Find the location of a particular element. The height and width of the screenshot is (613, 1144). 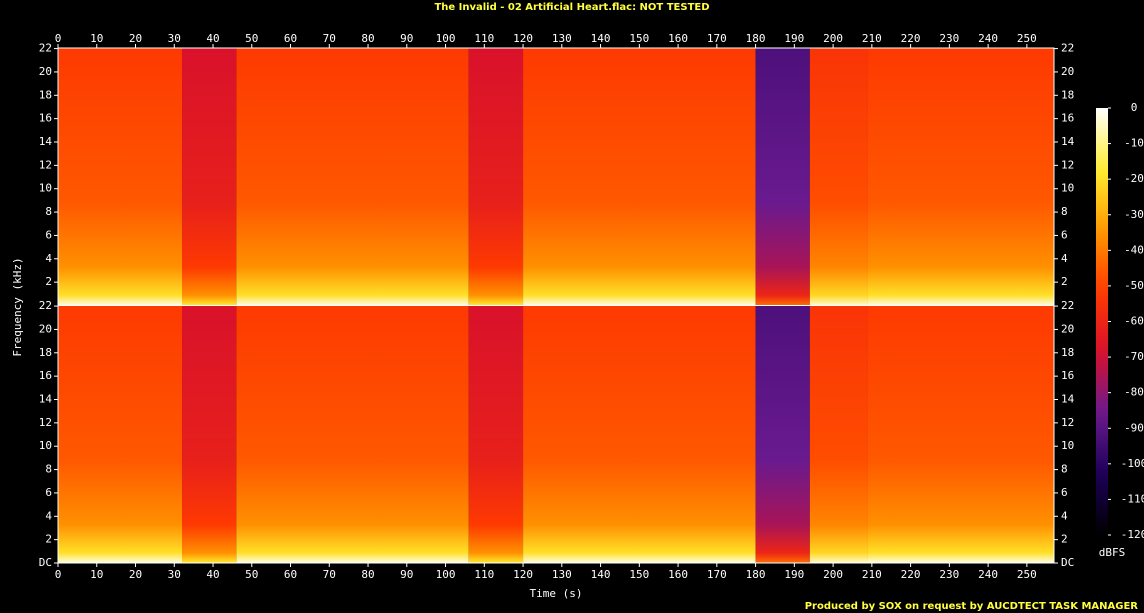

x-axis-label: Time (s) is located at coordinates (556, 593).